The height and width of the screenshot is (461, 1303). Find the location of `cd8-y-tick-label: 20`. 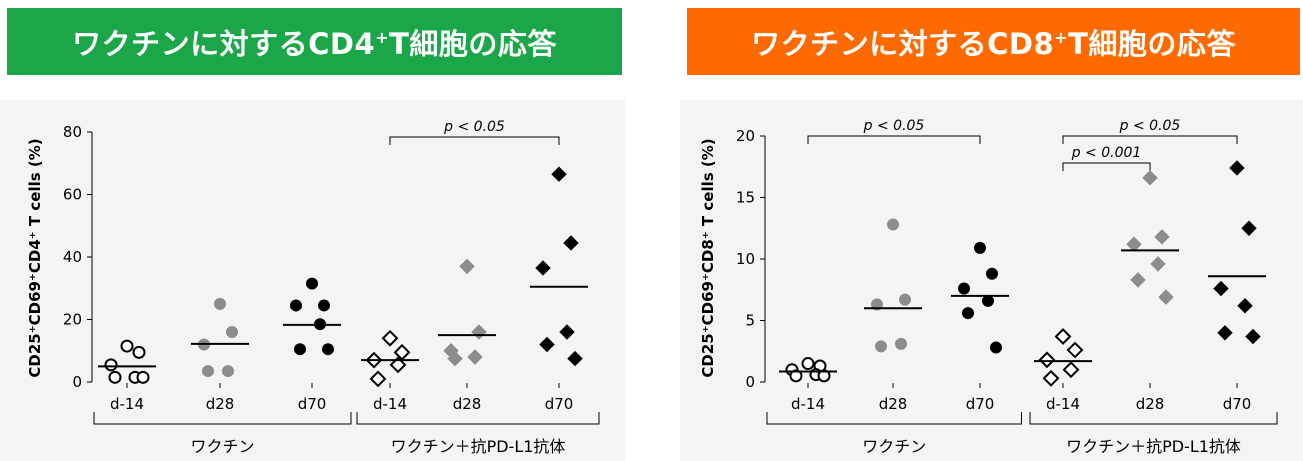

cd8-y-tick-label: 20 is located at coordinates (745, 136).